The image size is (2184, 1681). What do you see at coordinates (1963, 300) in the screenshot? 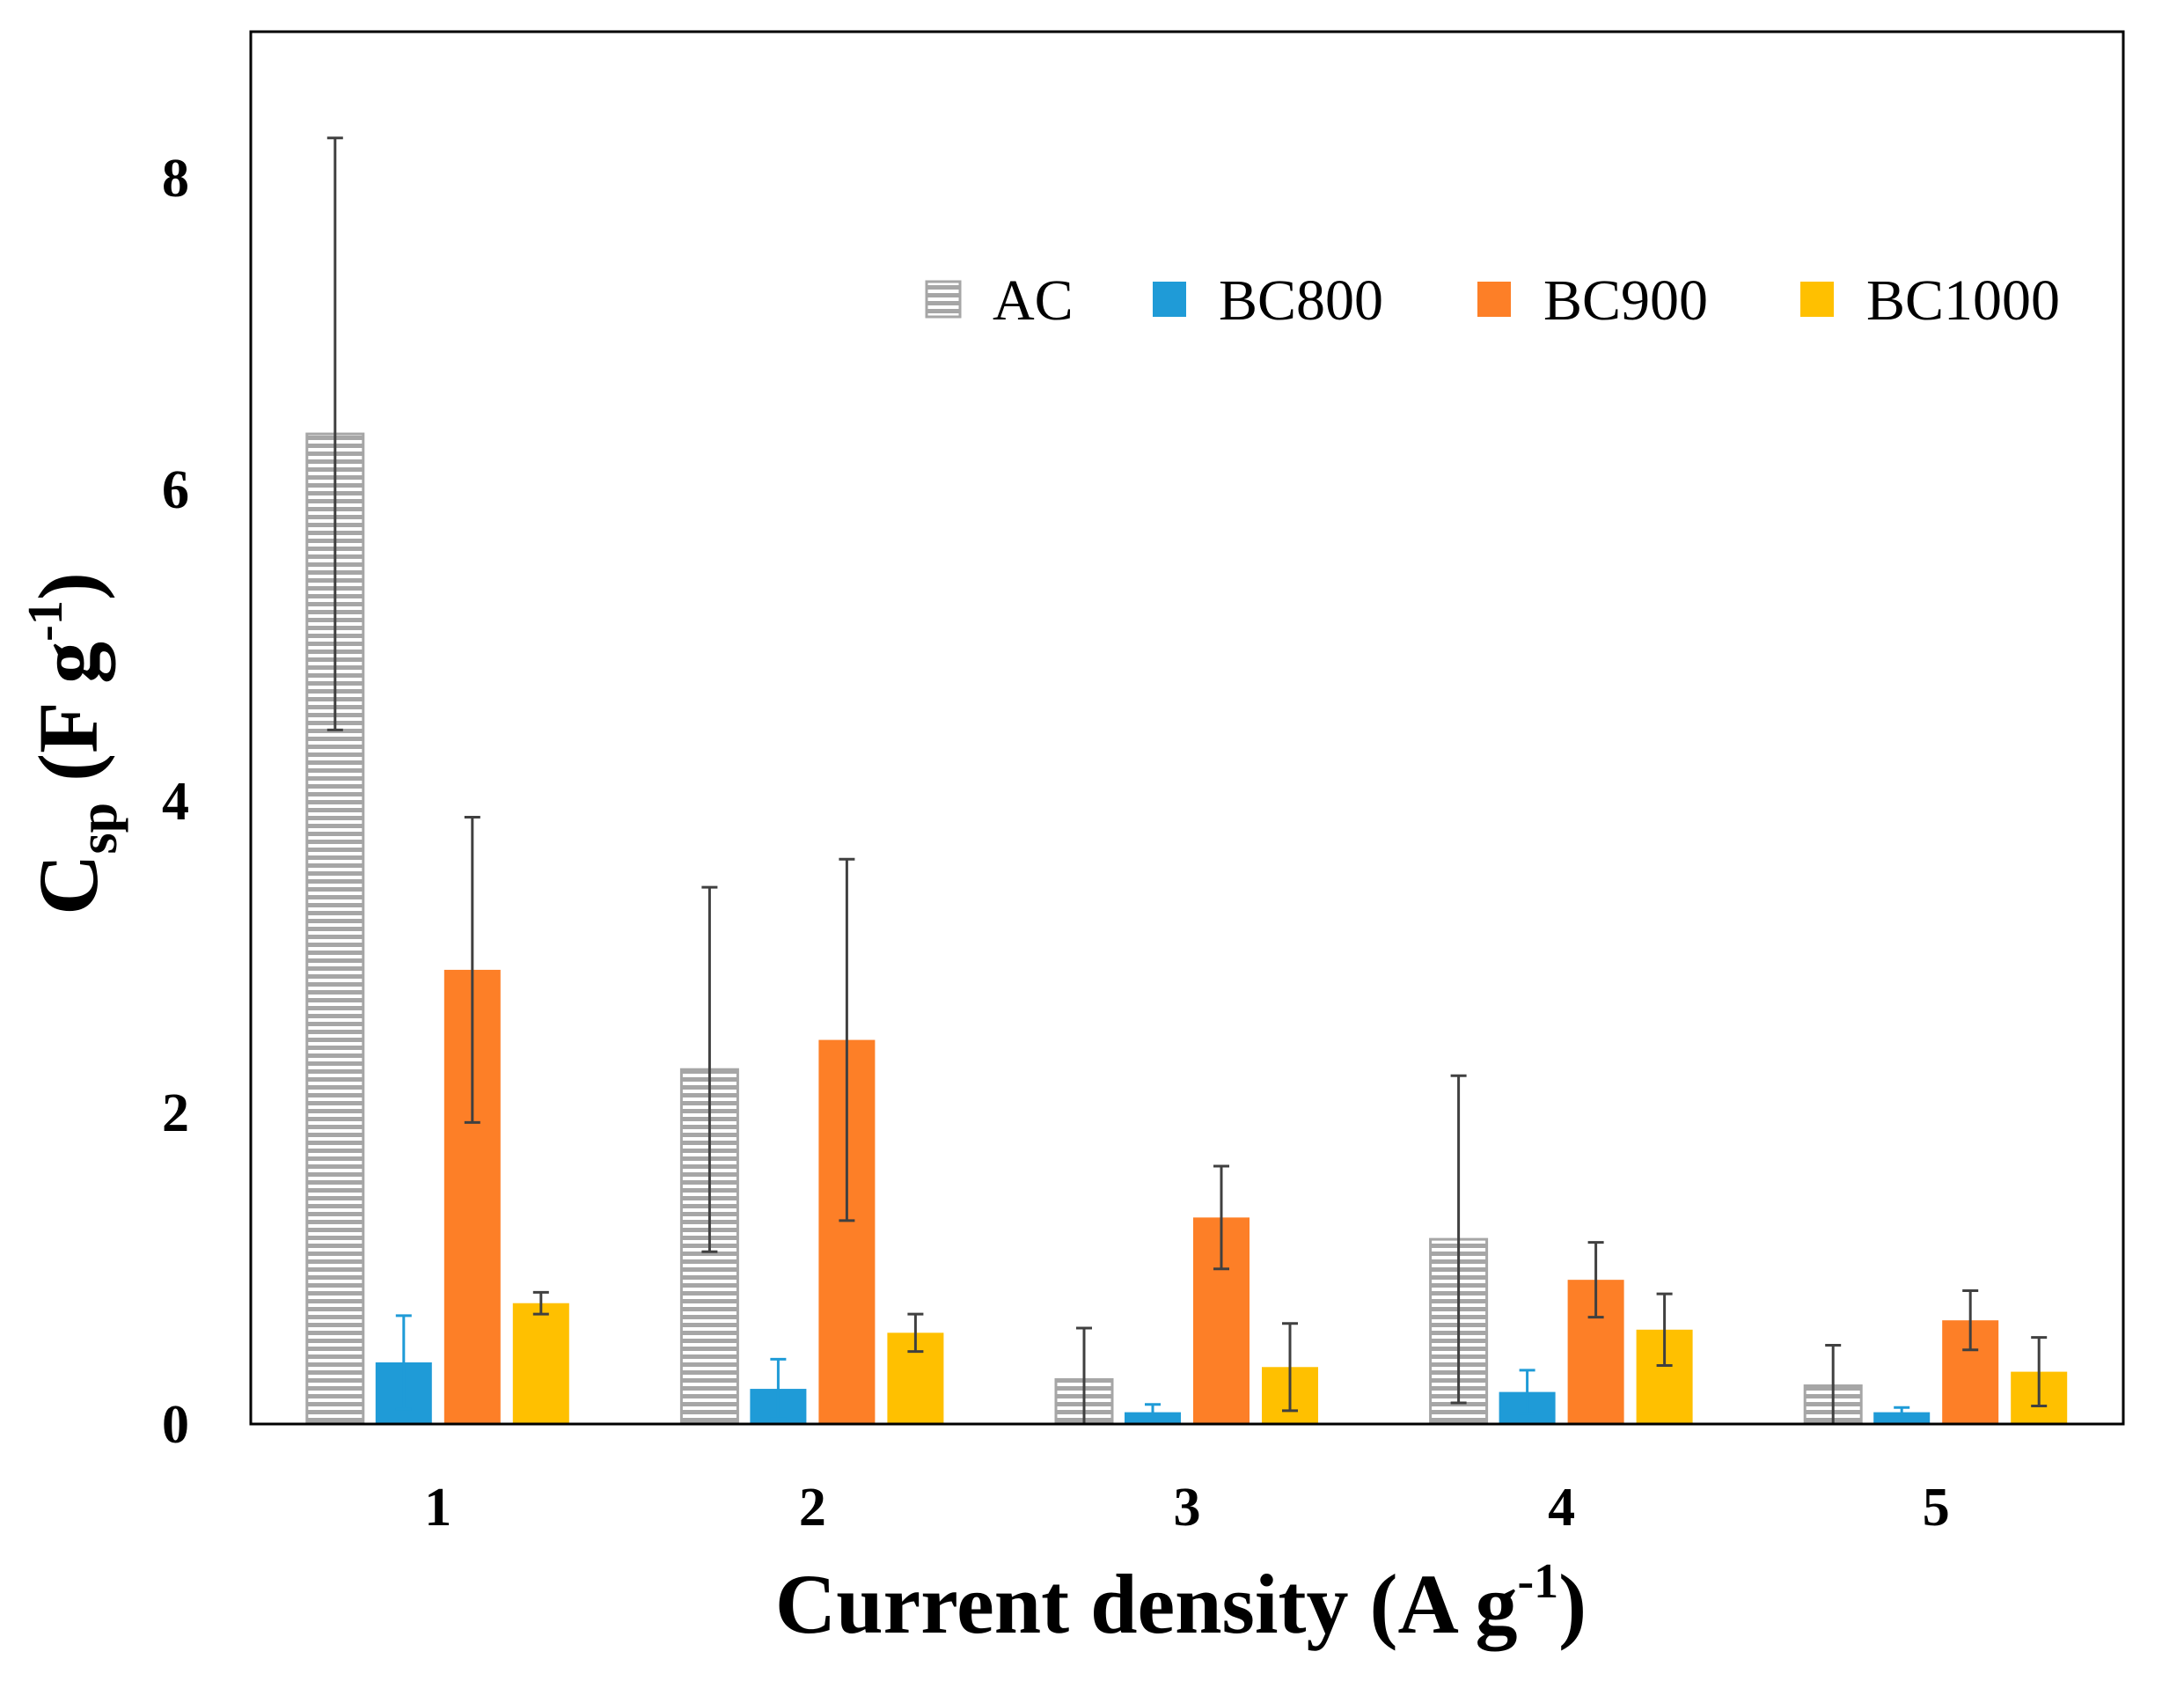
I see `legend-label: BC1000` at bounding box center [1963, 300].